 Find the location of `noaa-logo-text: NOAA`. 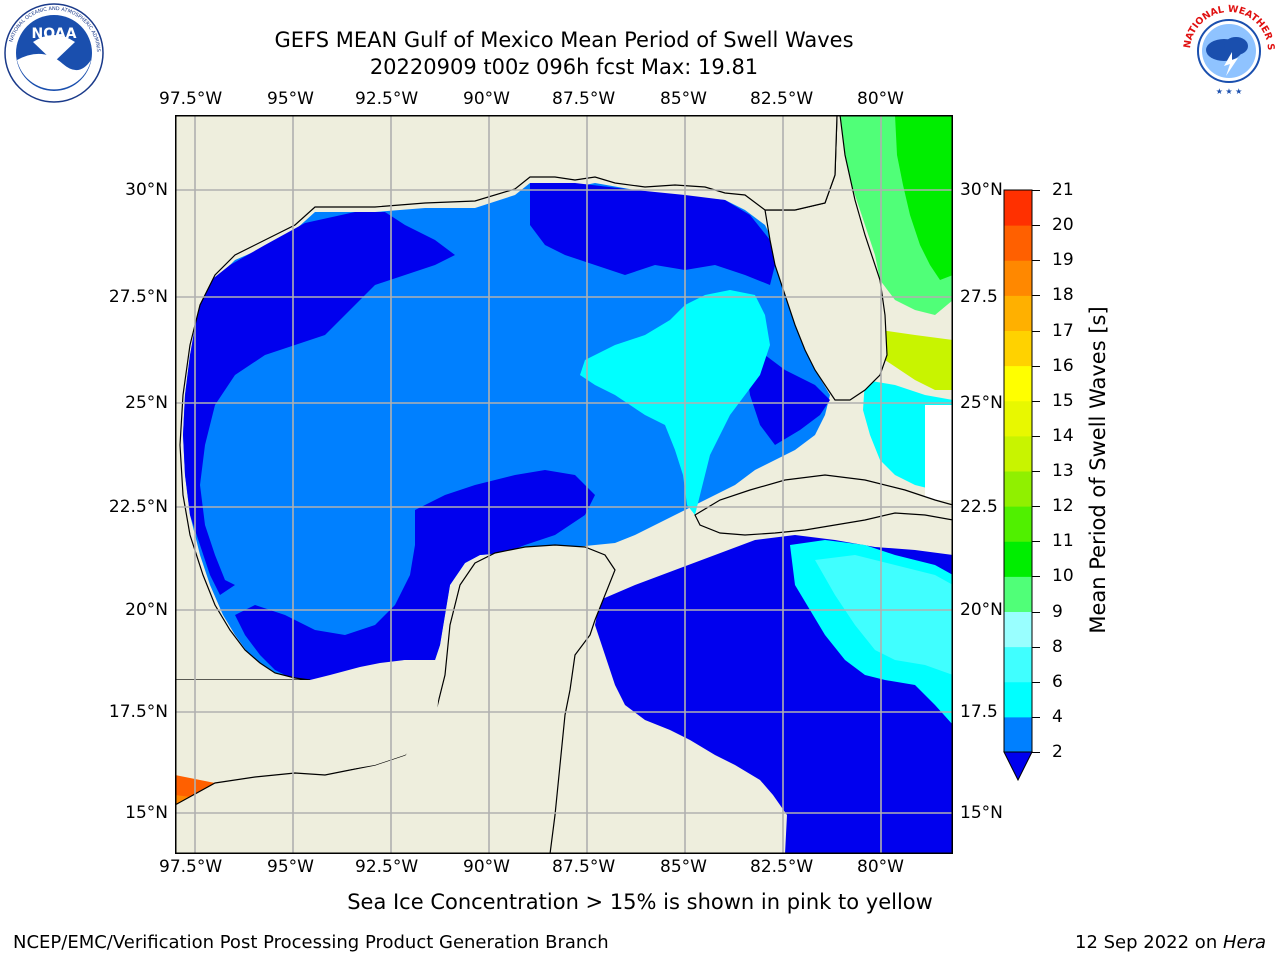

noaa-logo-text: NOAA is located at coordinates (54, 34).